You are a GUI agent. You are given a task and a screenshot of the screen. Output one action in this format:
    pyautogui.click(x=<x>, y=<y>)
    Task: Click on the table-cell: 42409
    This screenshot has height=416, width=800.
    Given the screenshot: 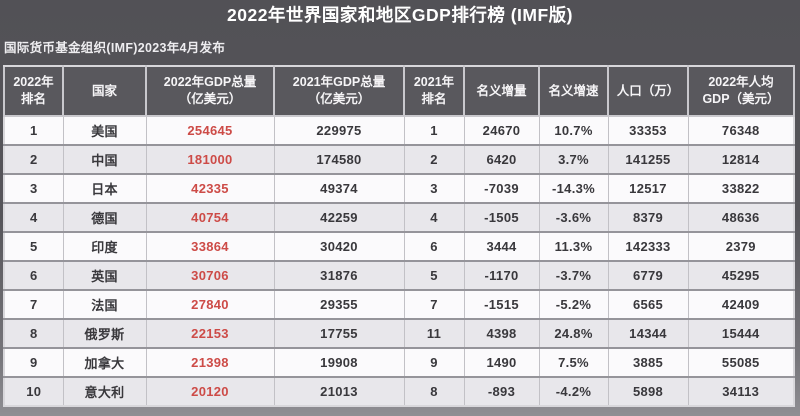 What is the action you would take?
    pyautogui.click(x=741, y=305)
    